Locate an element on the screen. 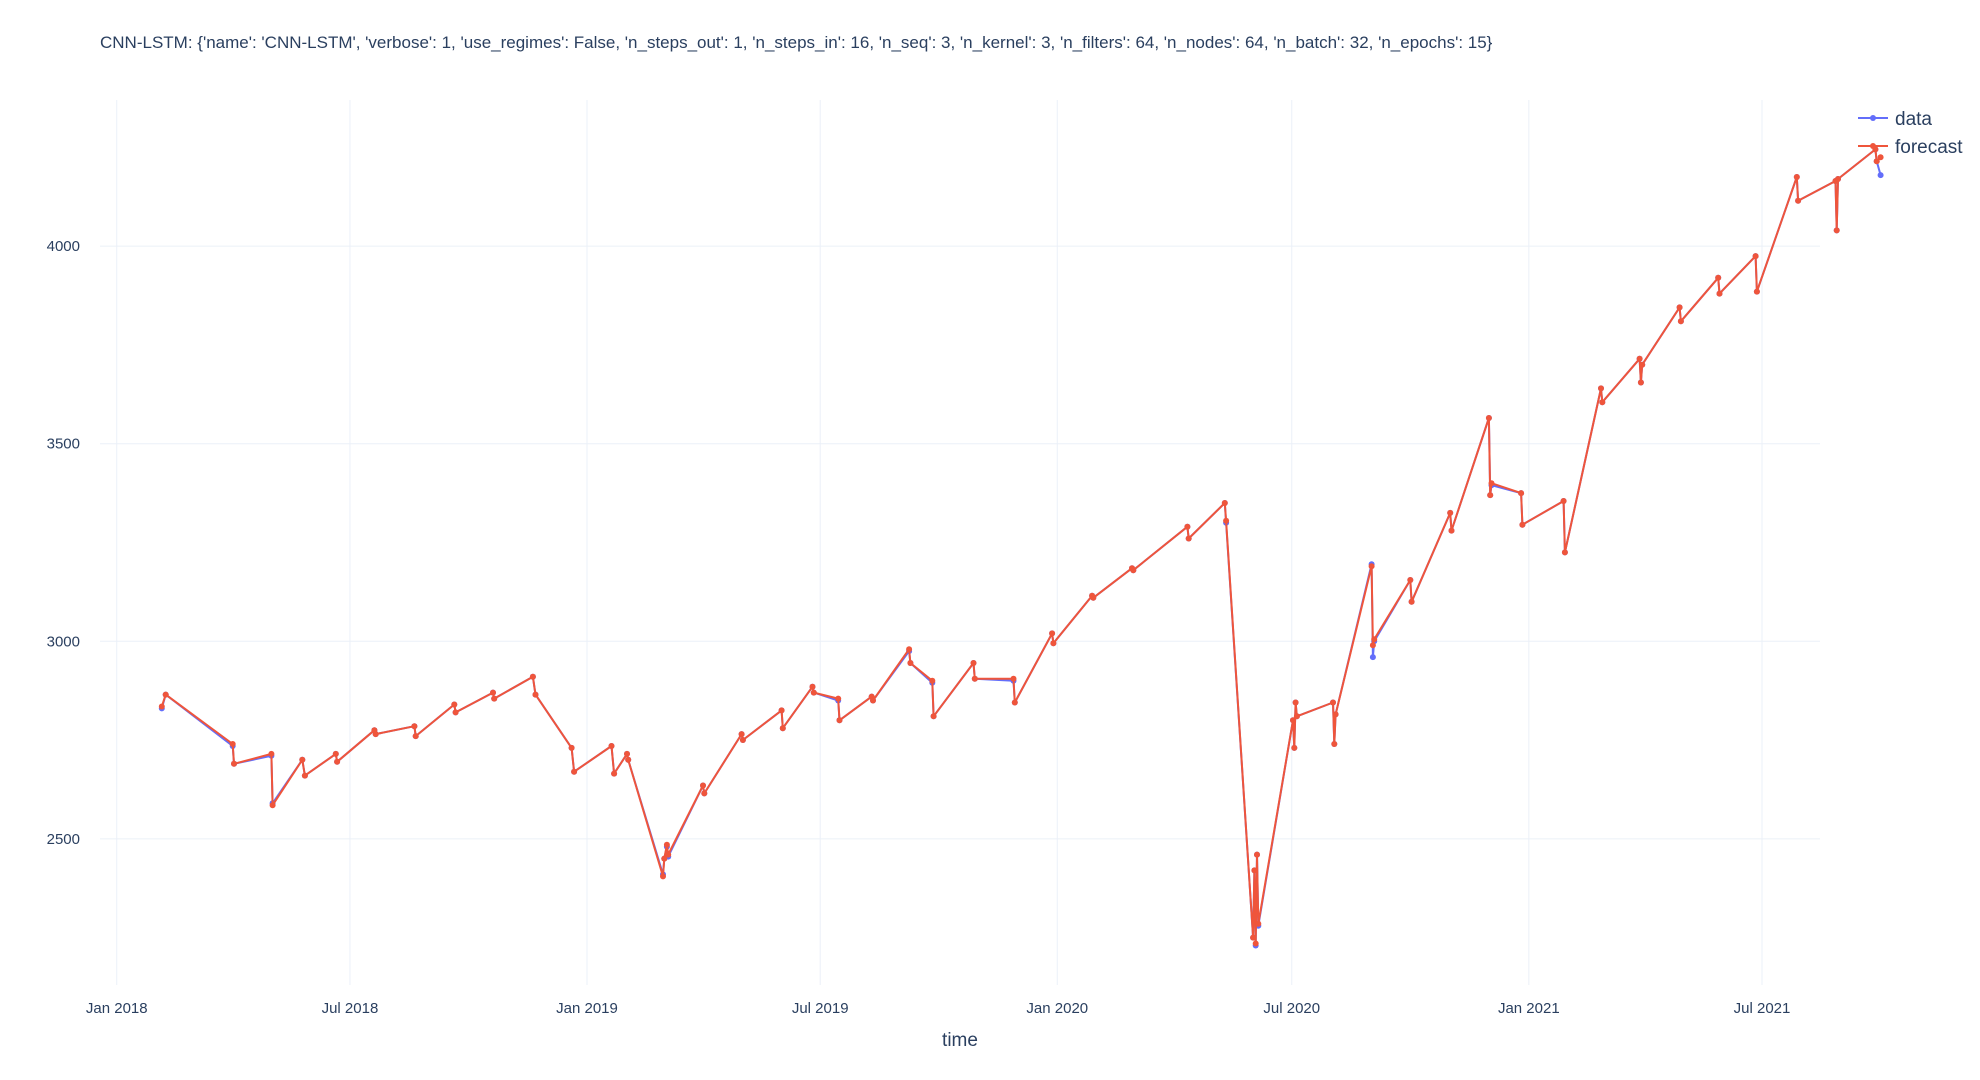  legend-item-forecast: forecast is located at coordinates (1910, 147).